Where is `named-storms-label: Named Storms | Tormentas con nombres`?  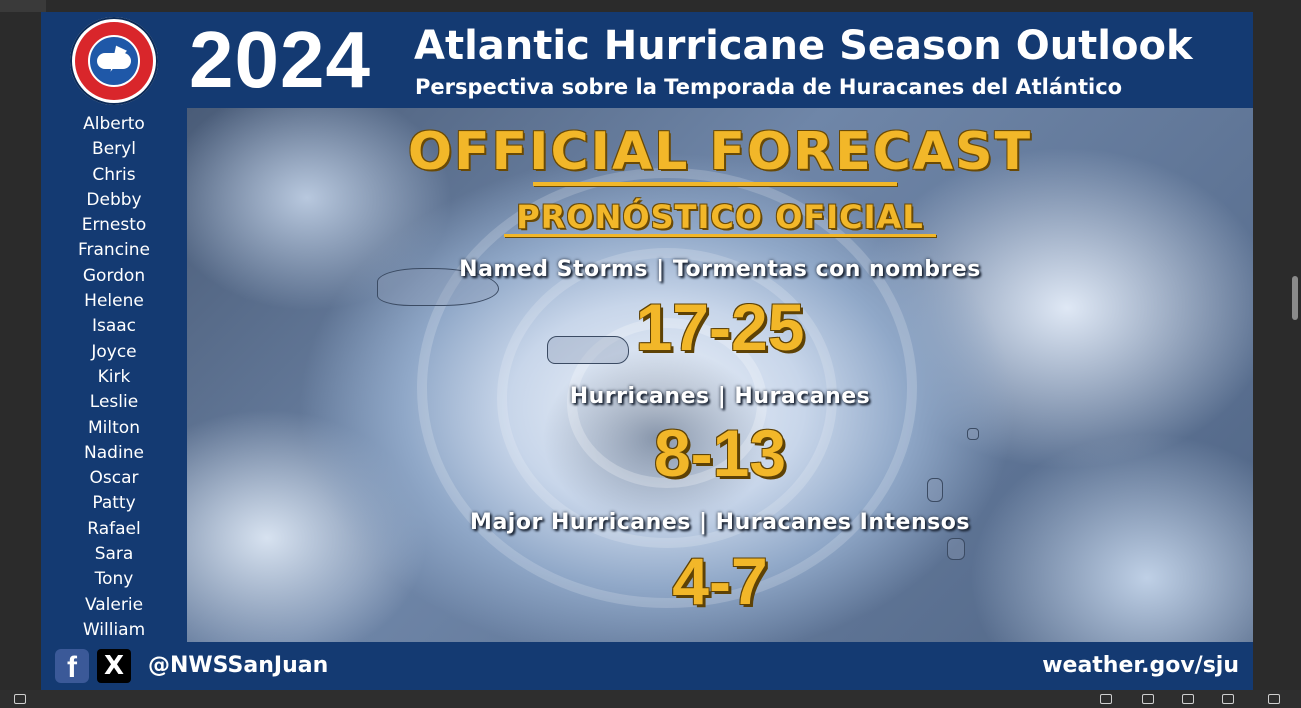
named-storms-label: Named Storms | Tormentas con nombres is located at coordinates (720, 269).